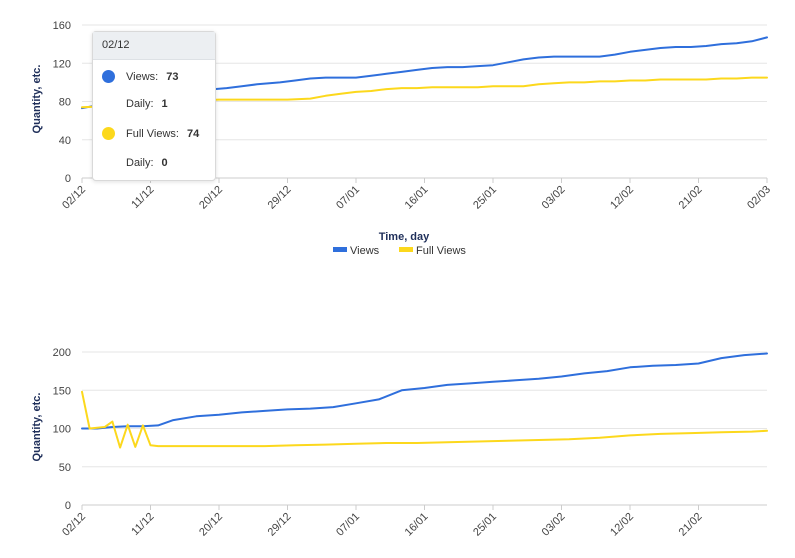  Describe the element at coordinates (108, 133) in the screenshot. I see `tooltip-full-views-dot` at that location.